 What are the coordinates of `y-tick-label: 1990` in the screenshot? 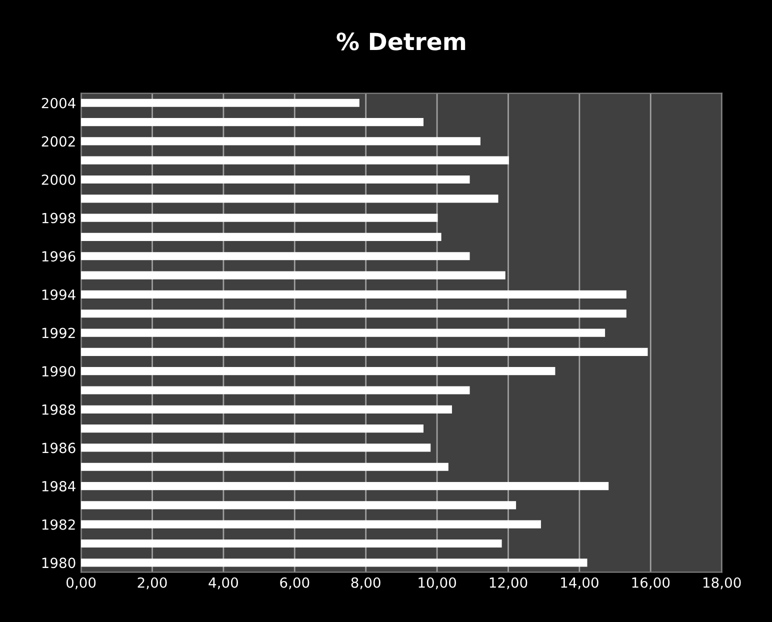 It's located at (59, 371).